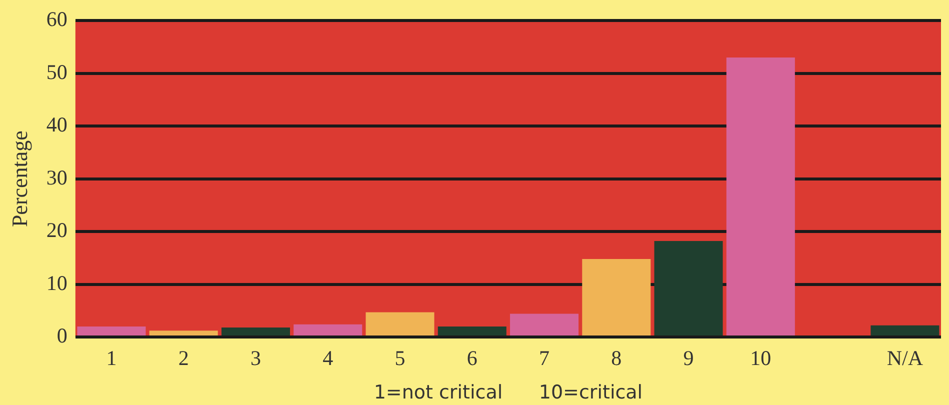 The image size is (949, 405). Describe the element at coordinates (472, 358) in the screenshot. I see `x-tick-label: 6` at that location.